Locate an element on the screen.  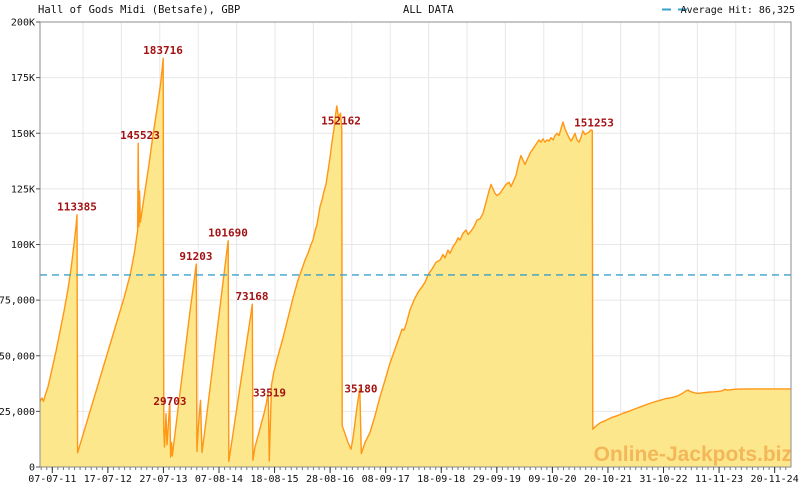
y-axis-label: 150K is located at coordinates (23, 134).